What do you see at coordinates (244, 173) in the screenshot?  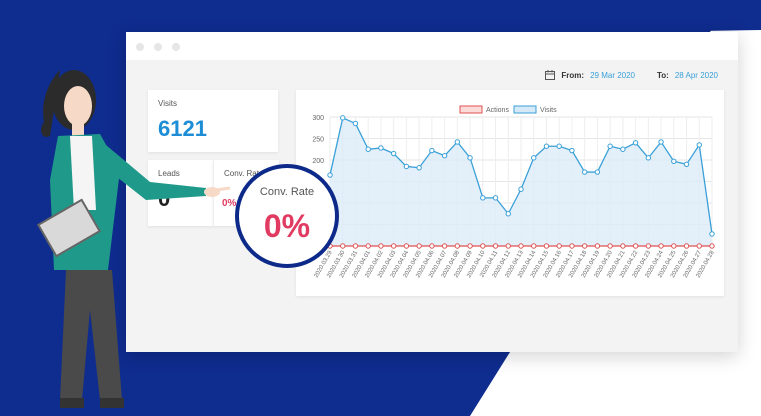 I see `conv-rate-label: Conv. Rate` at bounding box center [244, 173].